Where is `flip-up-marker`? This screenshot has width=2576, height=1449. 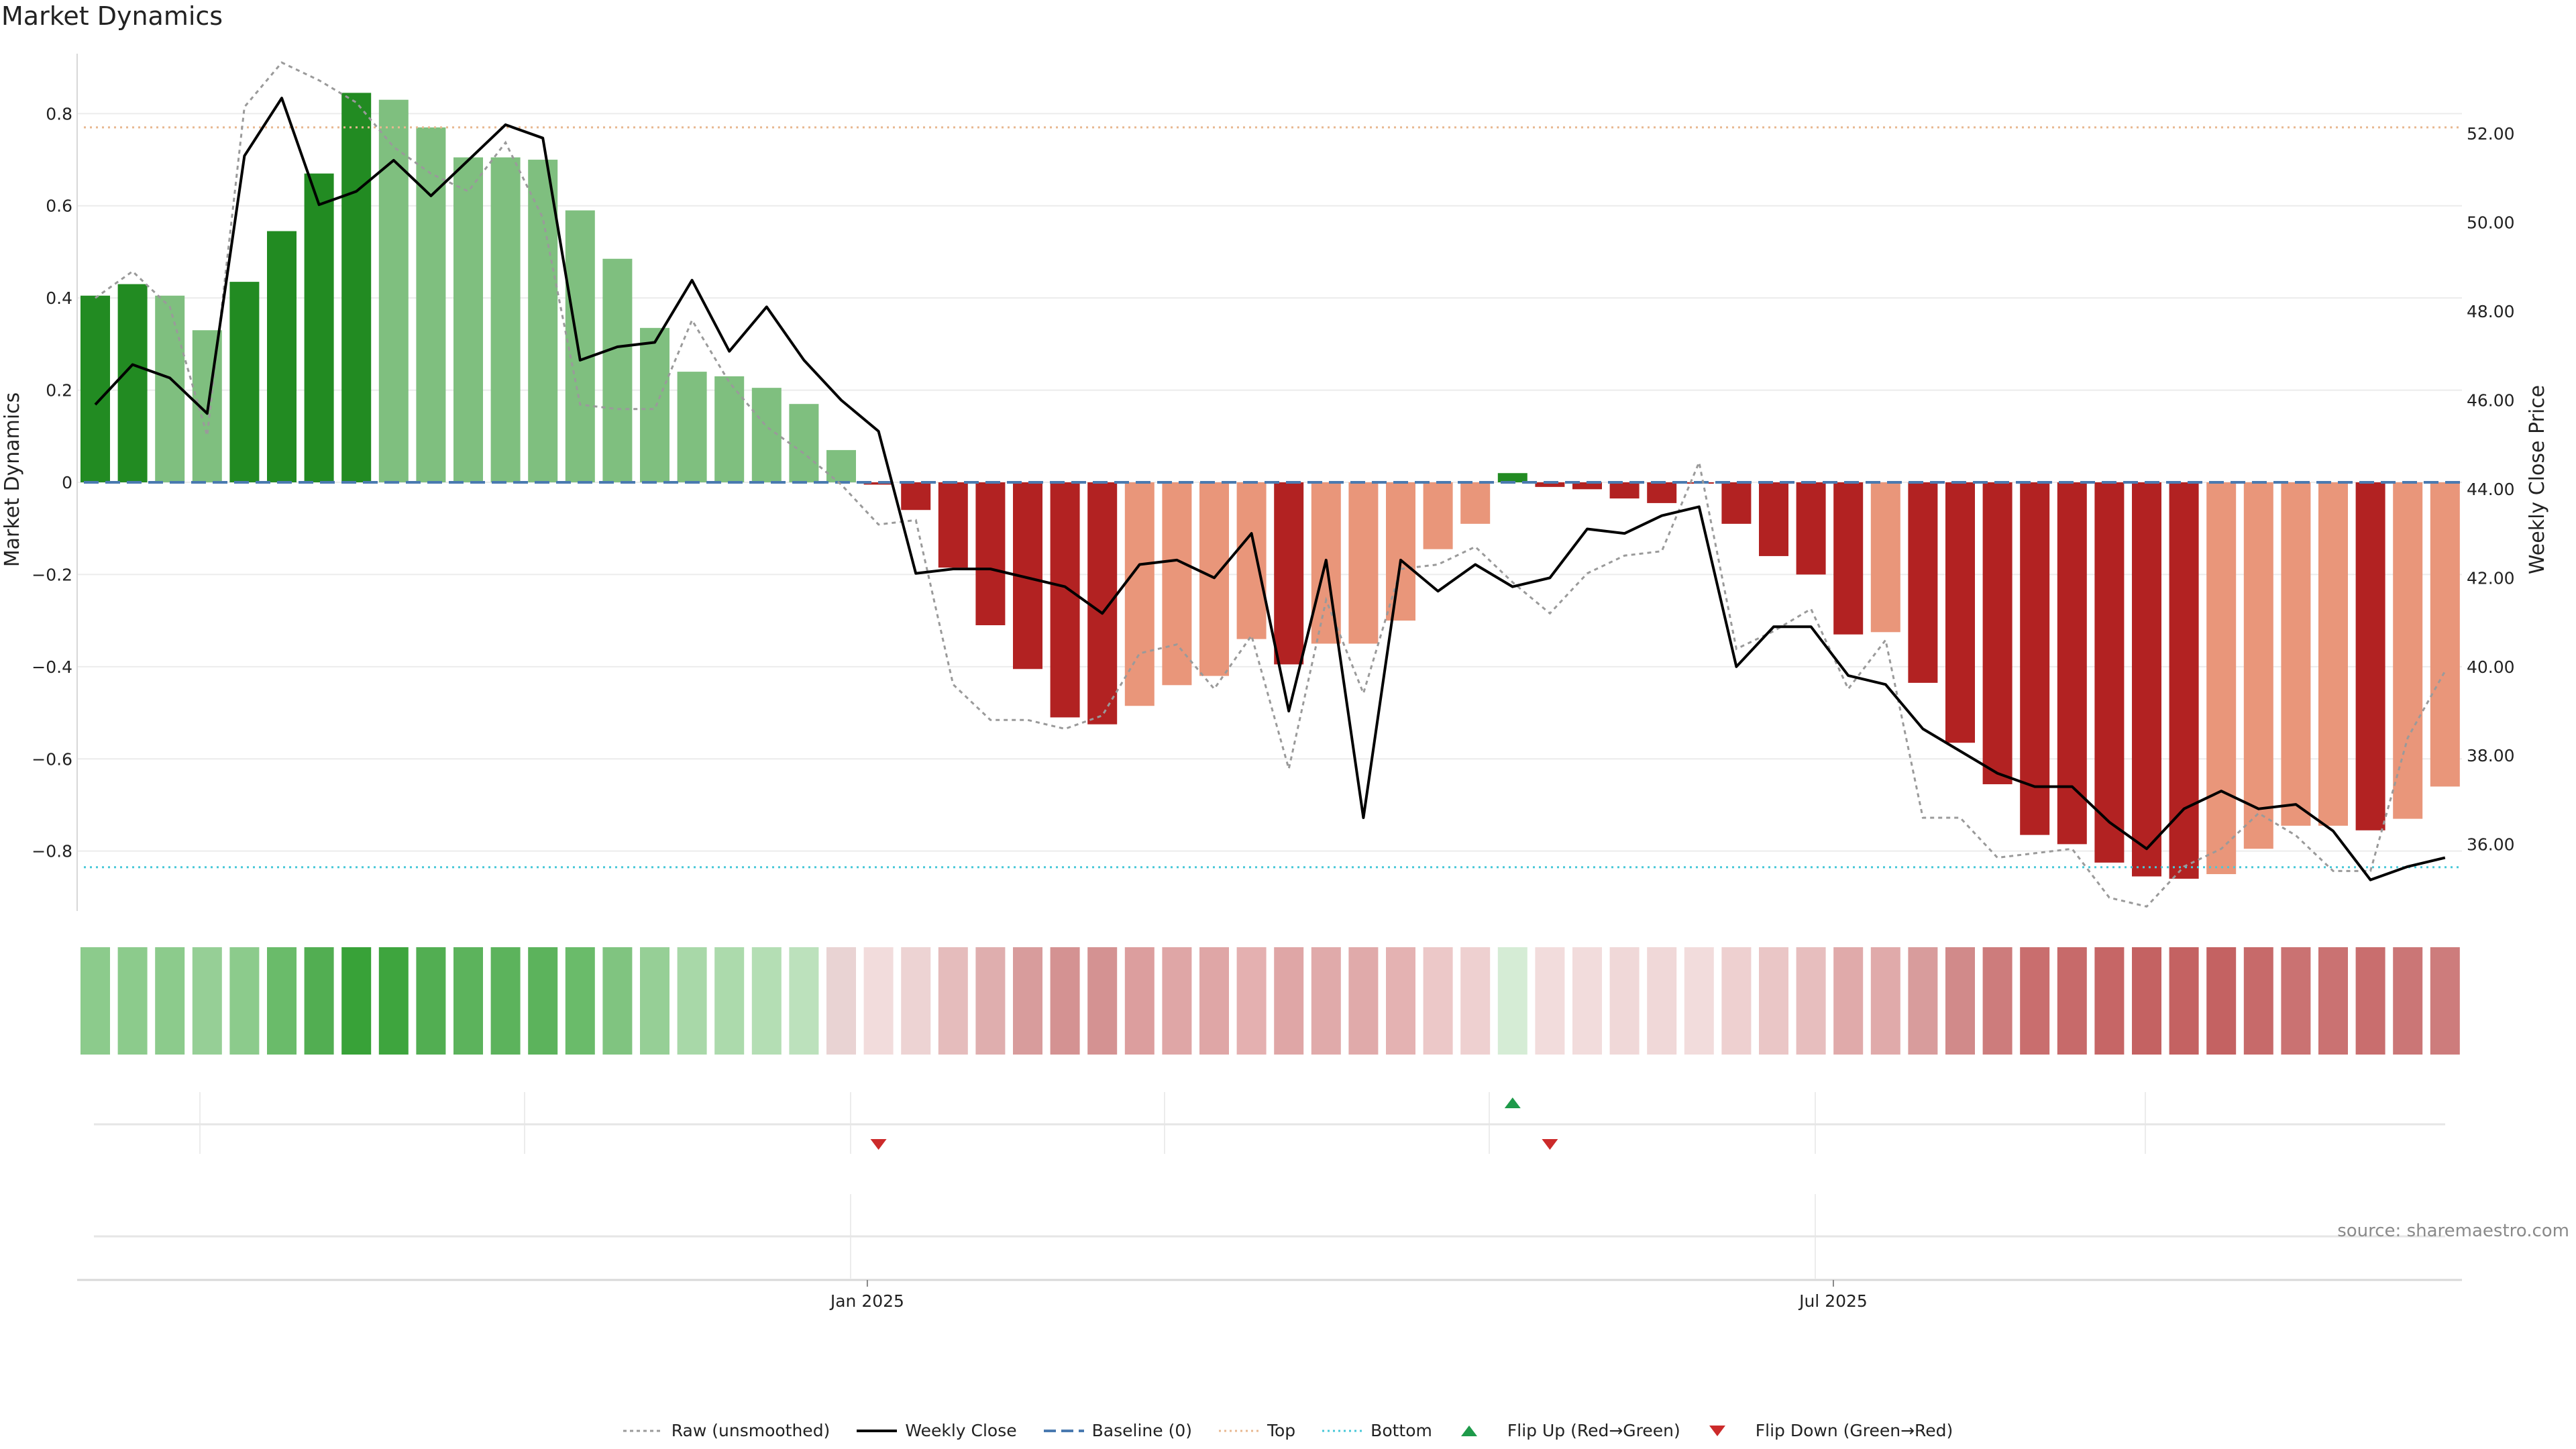
flip-up-marker is located at coordinates (1512, 1102).